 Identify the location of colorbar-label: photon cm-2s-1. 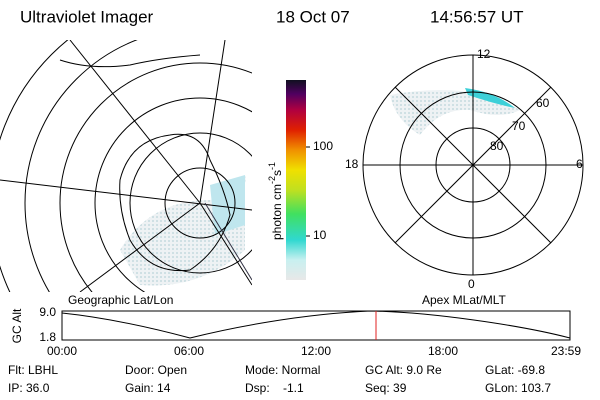
(275, 201).